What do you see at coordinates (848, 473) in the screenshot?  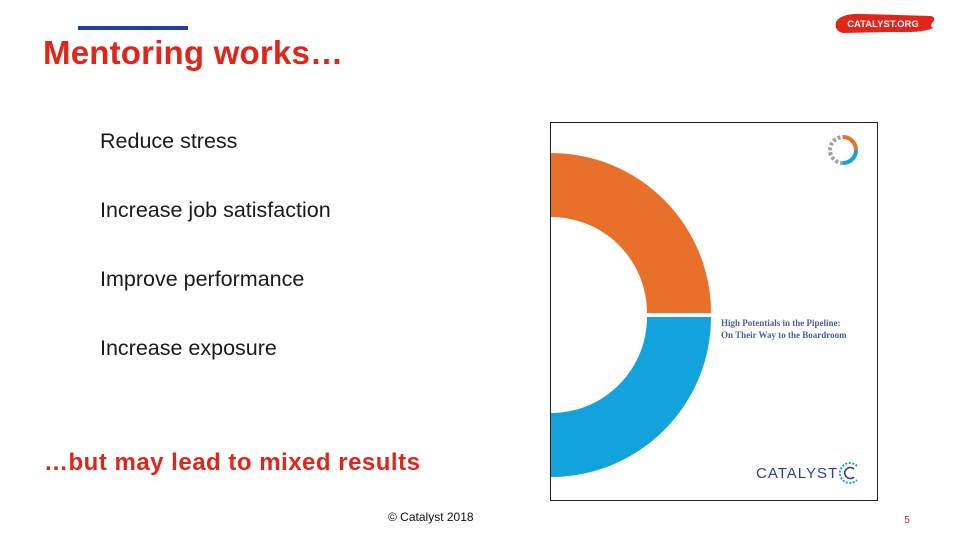 I see `catalyst-c-icon` at bounding box center [848, 473].